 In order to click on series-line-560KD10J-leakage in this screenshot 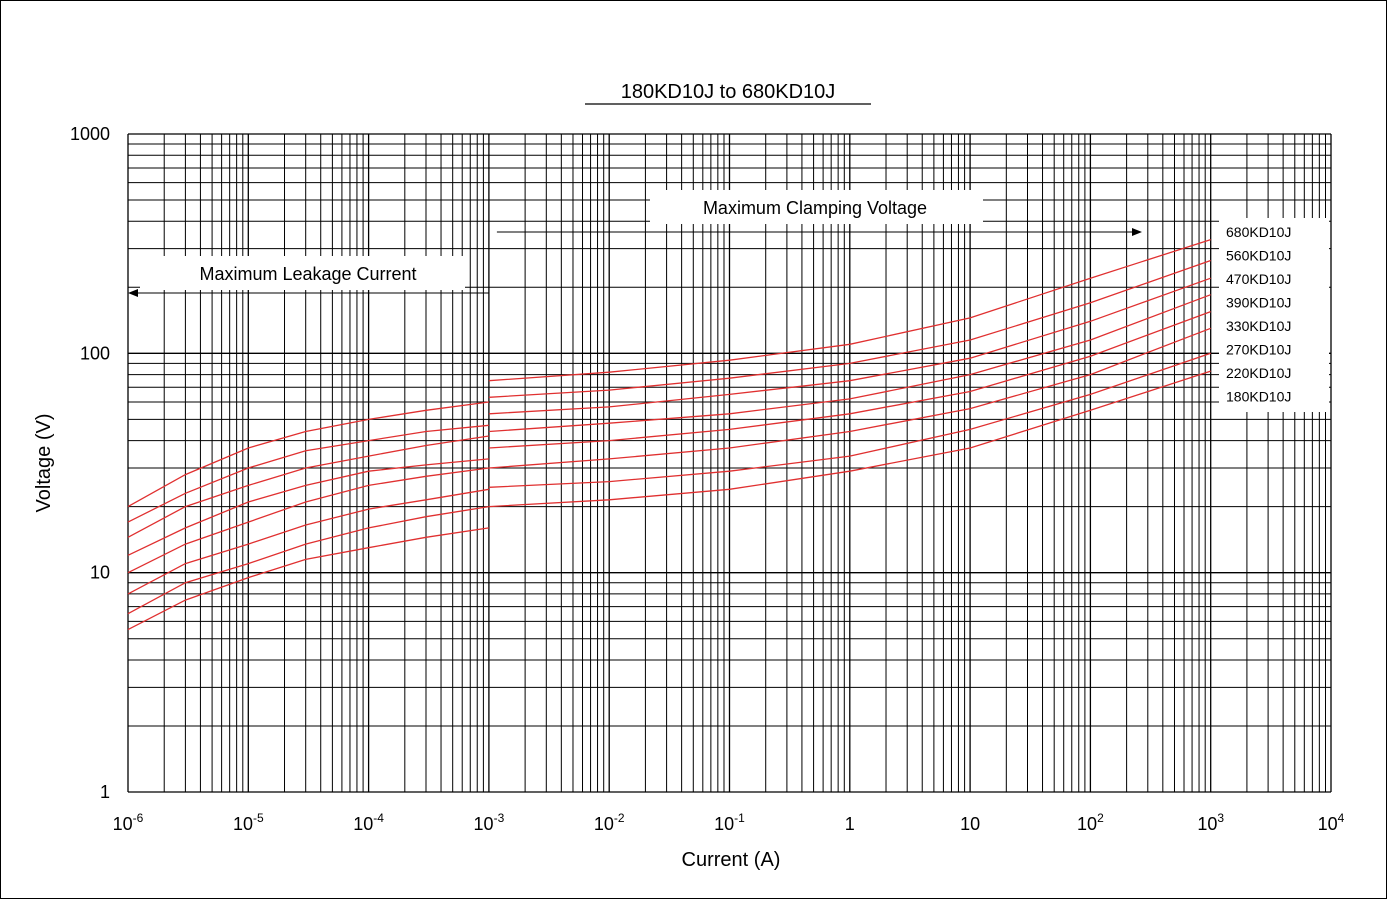, I will do `click(308, 473)`.